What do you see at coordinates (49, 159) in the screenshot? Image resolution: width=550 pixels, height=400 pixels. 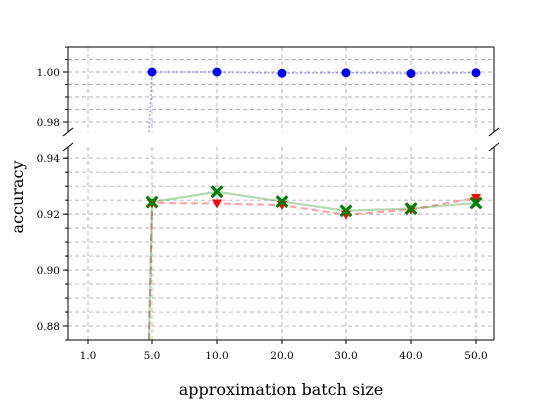 I see `y-tick-label: 0.94` at bounding box center [49, 159].